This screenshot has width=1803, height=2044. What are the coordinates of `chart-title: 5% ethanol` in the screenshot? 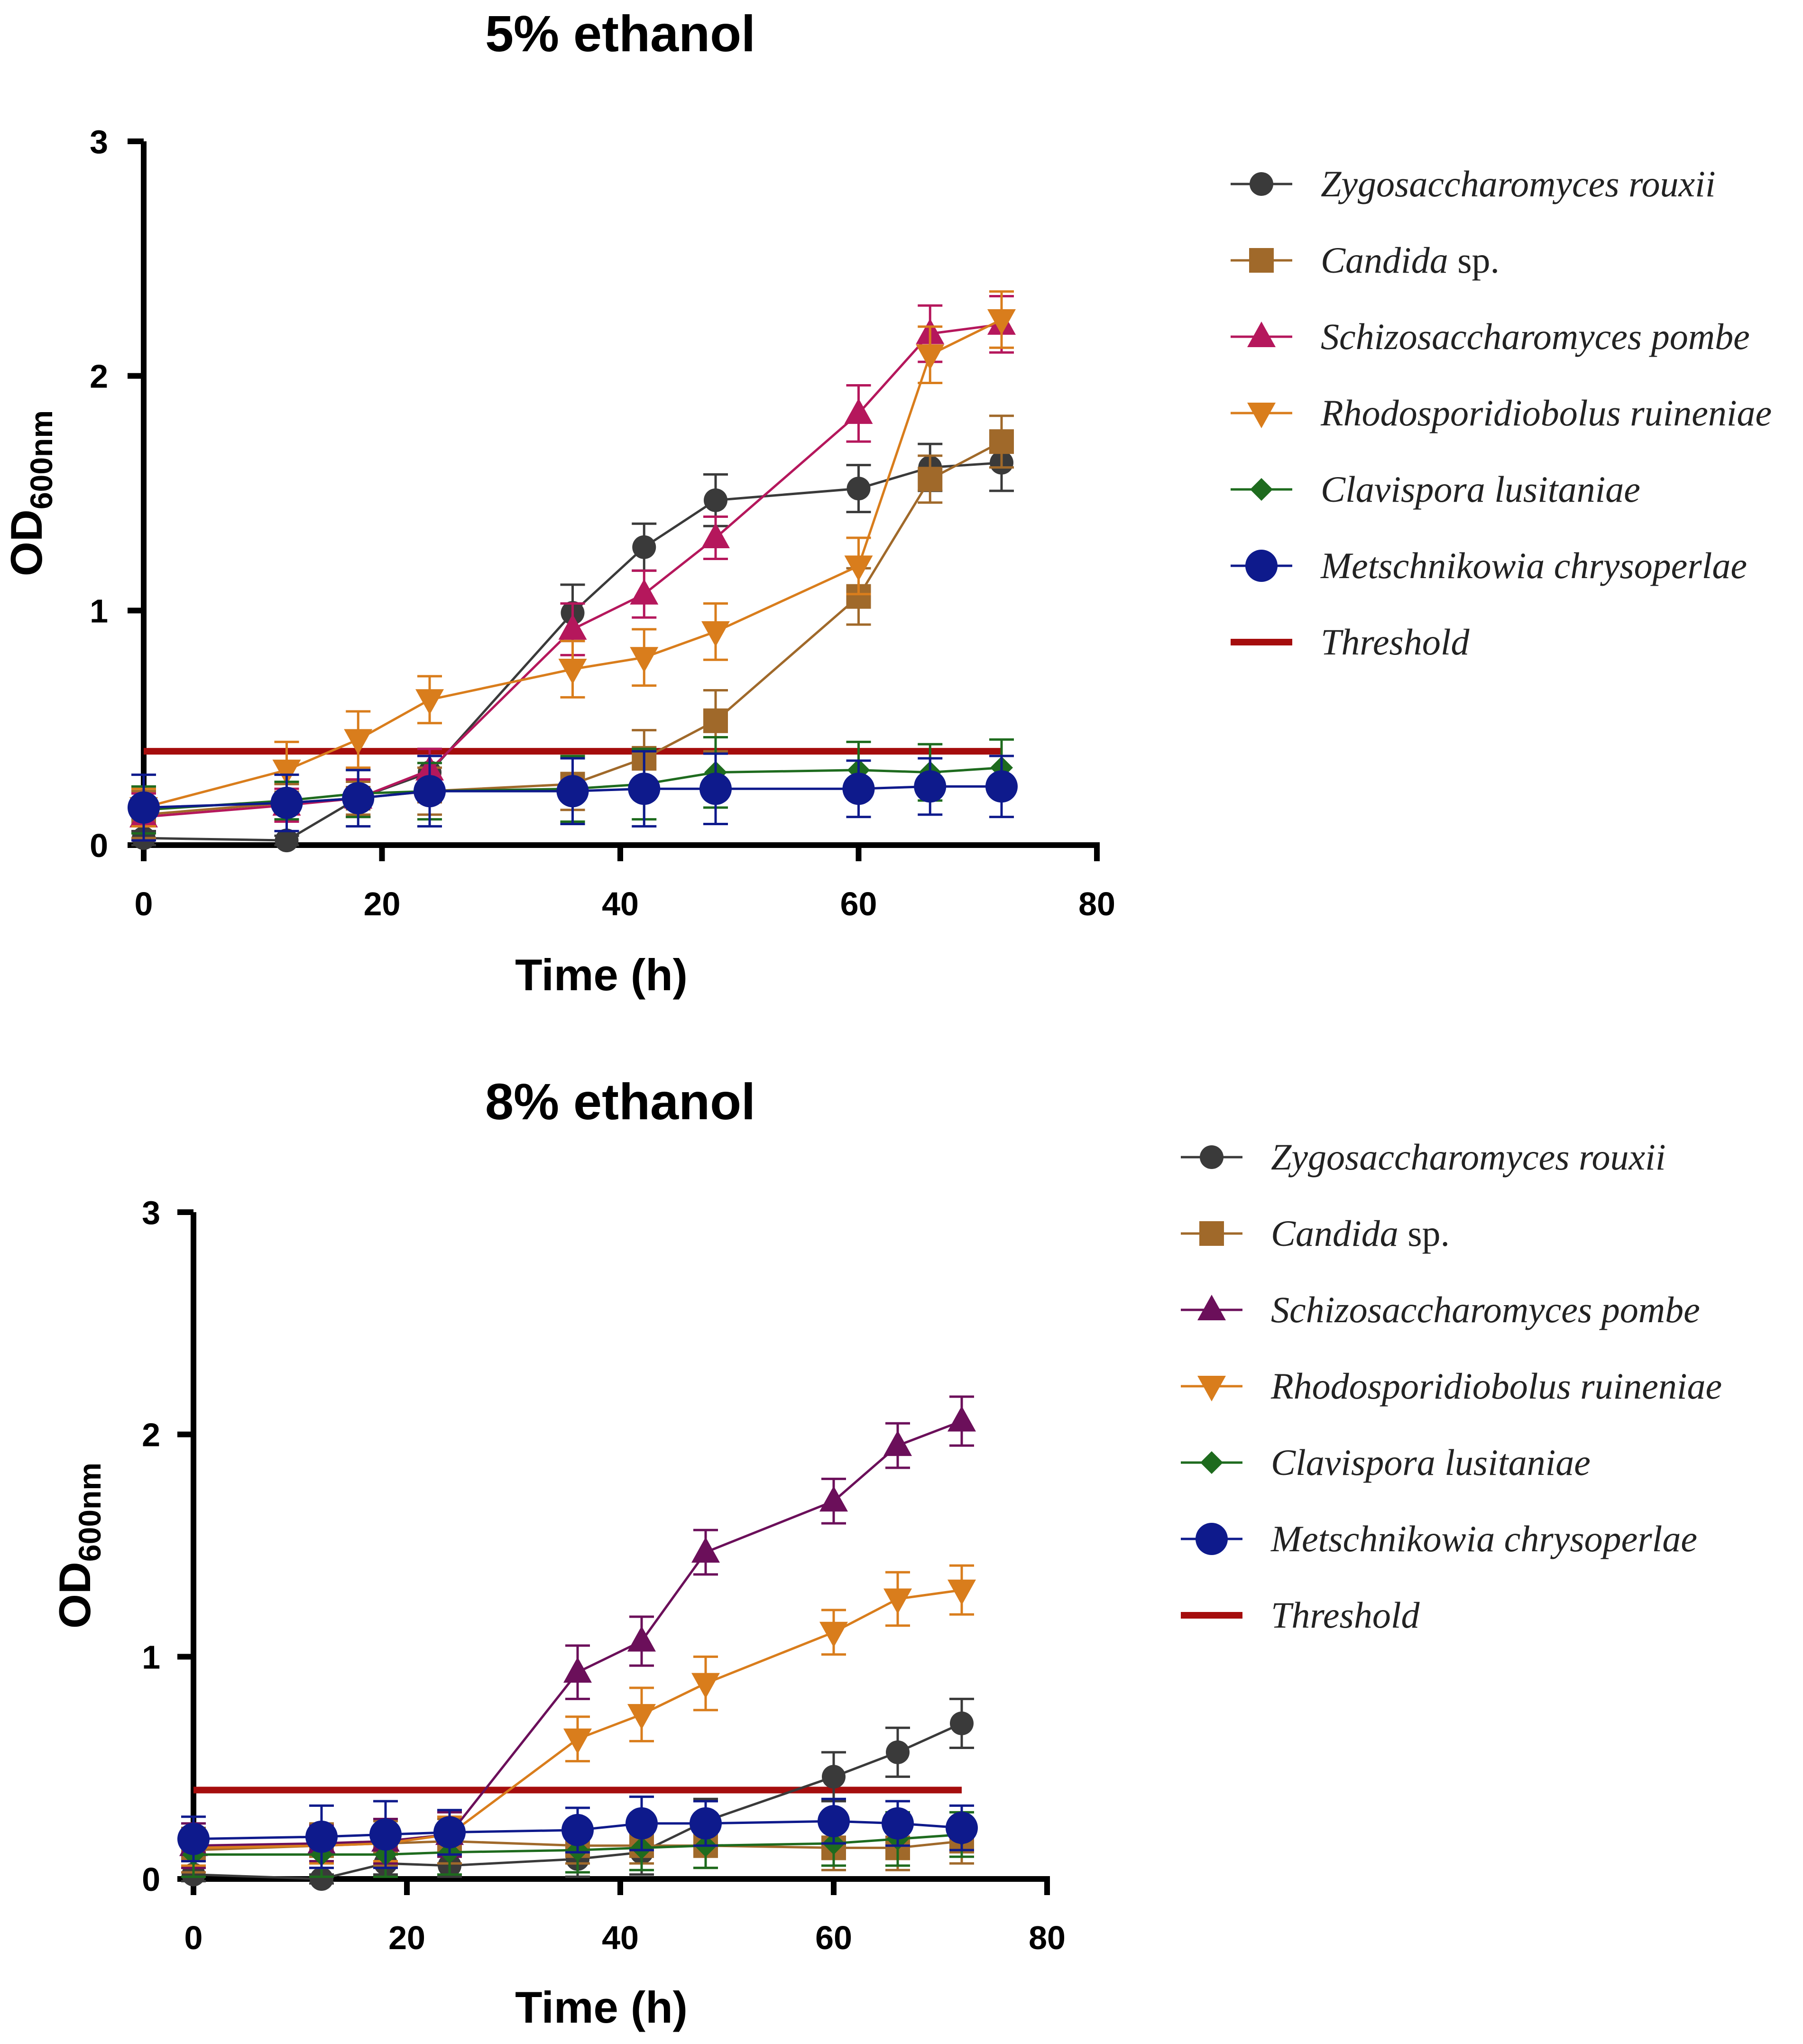 It's located at (620, 33).